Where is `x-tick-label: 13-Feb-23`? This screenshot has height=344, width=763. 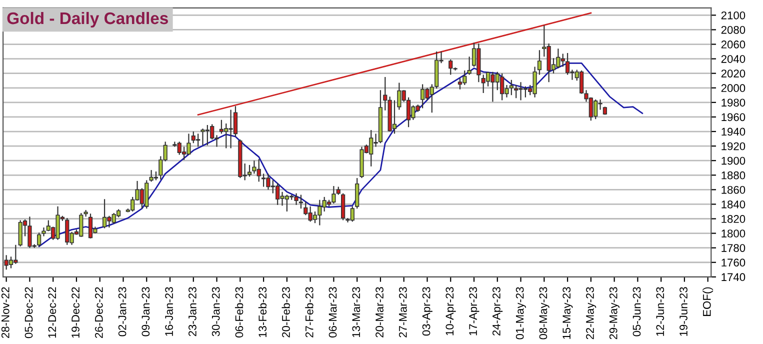 x-tick-label: 13-Feb-23 is located at coordinates (262, 312).